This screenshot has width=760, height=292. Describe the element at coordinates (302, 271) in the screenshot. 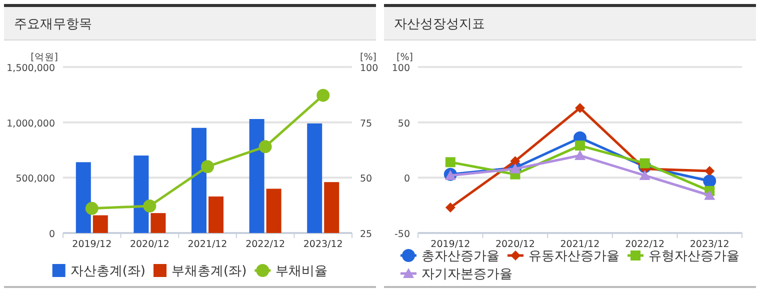

I see `legend-label: 부채비율` at that location.